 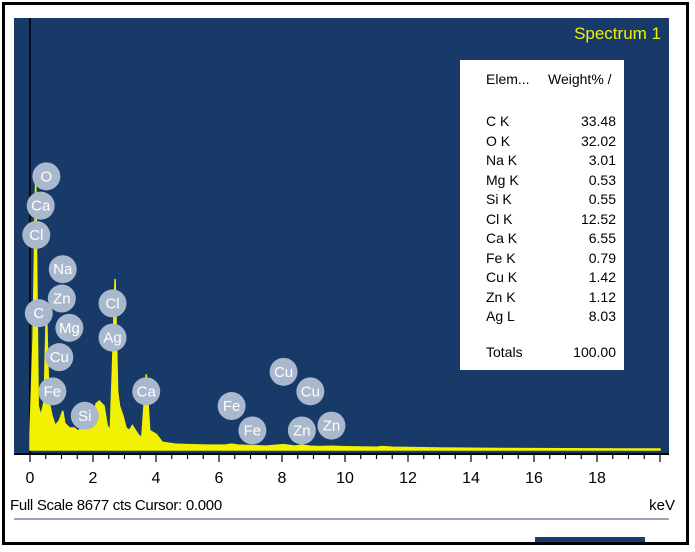 I want to click on full-scale-cursor-readout: Full Scale 8677 cts Cursor: 0.000, so click(x=116, y=505).